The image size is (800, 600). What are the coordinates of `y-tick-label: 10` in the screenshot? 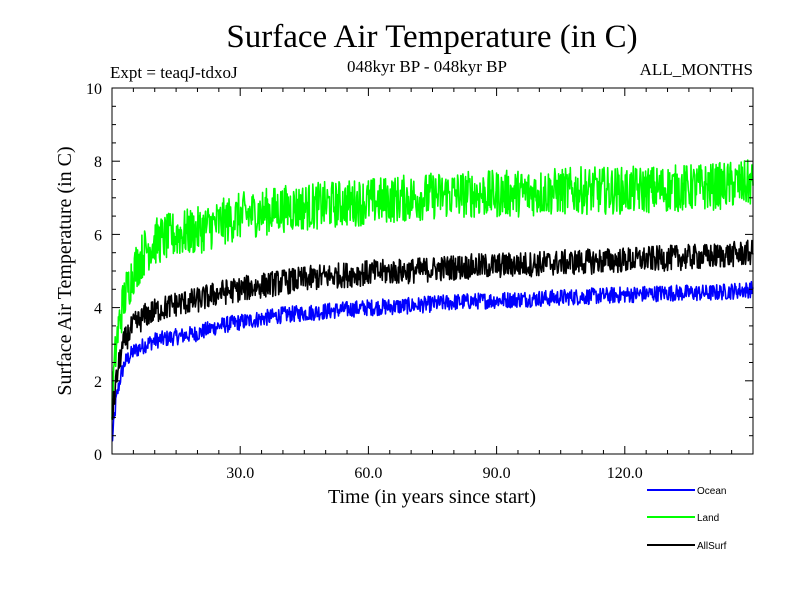 It's located at (94, 89).